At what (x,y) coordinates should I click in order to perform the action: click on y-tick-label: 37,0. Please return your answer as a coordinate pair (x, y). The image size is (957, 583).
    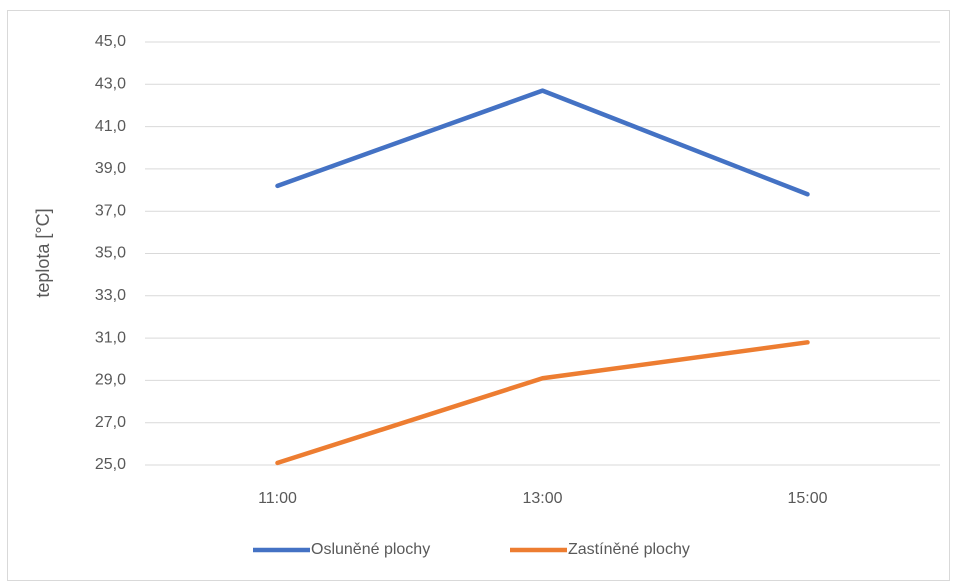
    Looking at the image, I should click on (110, 210).